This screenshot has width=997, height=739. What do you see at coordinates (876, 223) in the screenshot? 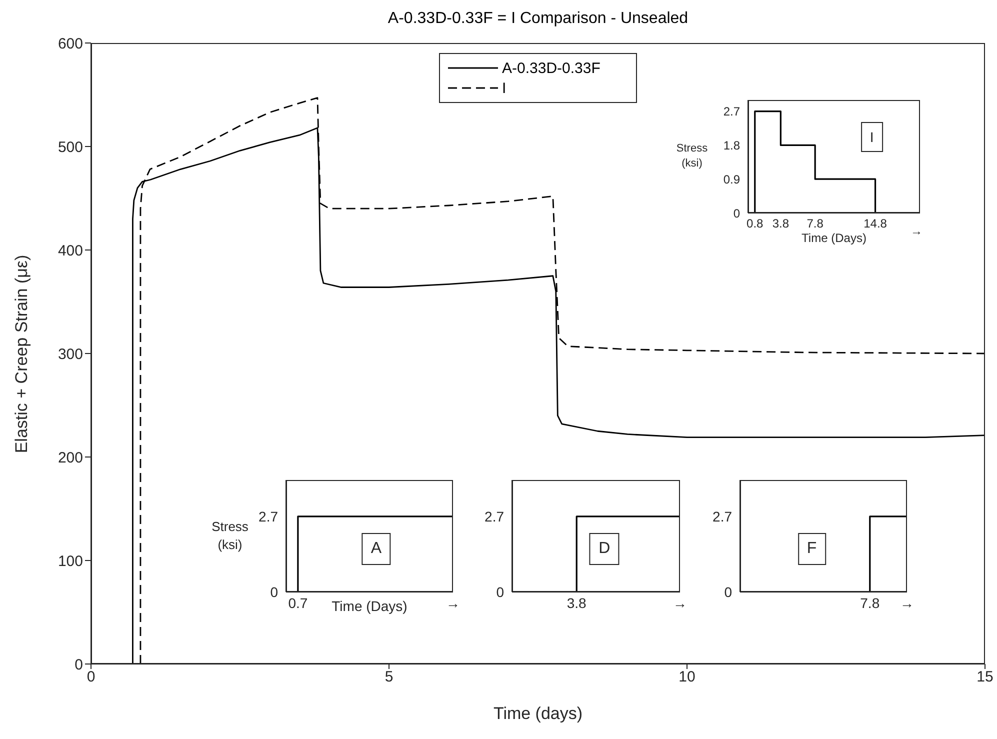
I see `x-tick-label: 14.8` at bounding box center [876, 223].